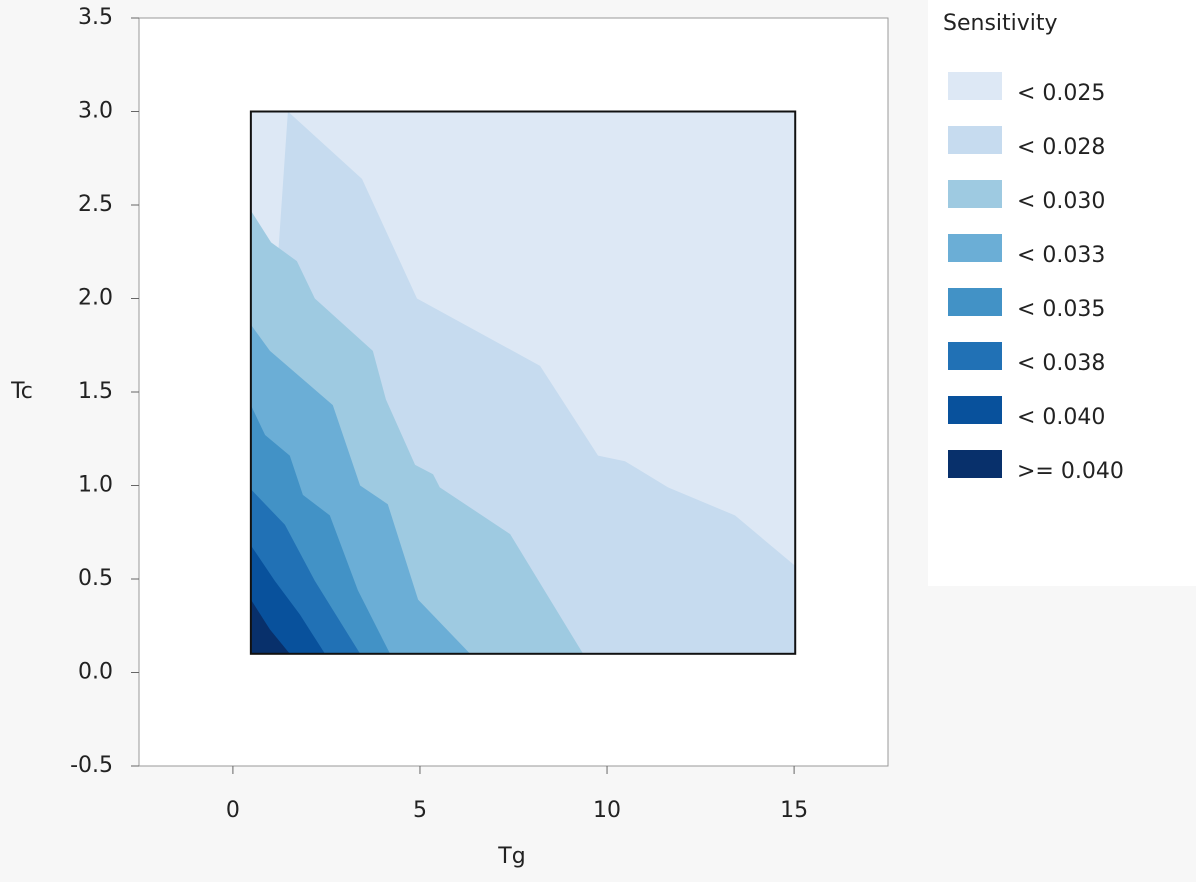 This screenshot has height=882, width=1196. What do you see at coordinates (1000, 23) in the screenshot?
I see `legend-title: Sensitivity` at bounding box center [1000, 23].